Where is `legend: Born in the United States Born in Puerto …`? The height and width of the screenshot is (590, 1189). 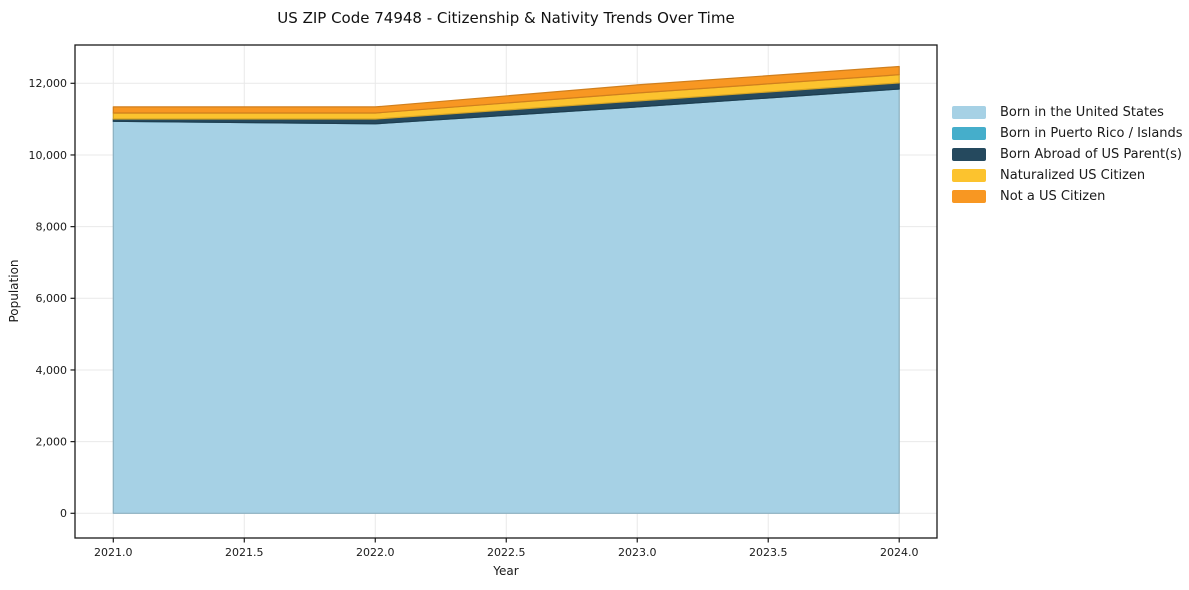 legend: Born in the United States Born in Puerto … is located at coordinates (1067, 154).